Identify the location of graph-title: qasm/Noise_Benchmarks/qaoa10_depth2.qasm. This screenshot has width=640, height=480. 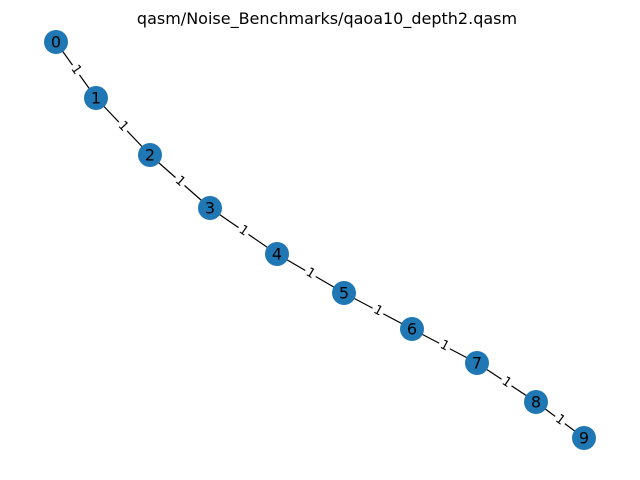
(327, 19).